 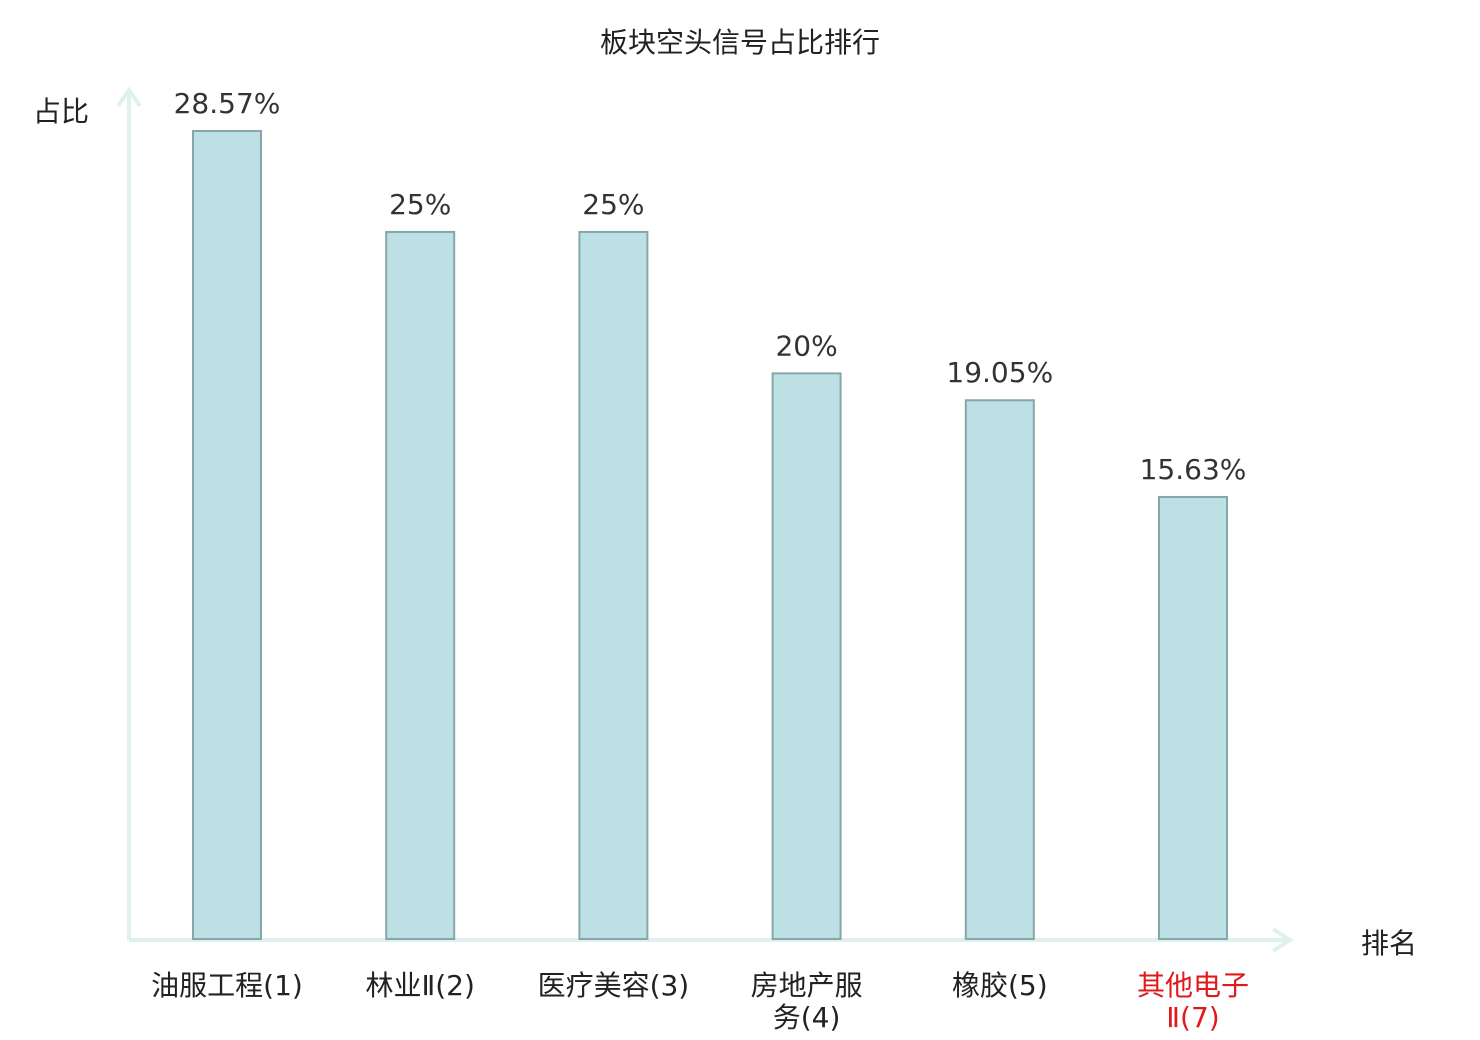 I want to click on x-axis, so click(x=711, y=940).